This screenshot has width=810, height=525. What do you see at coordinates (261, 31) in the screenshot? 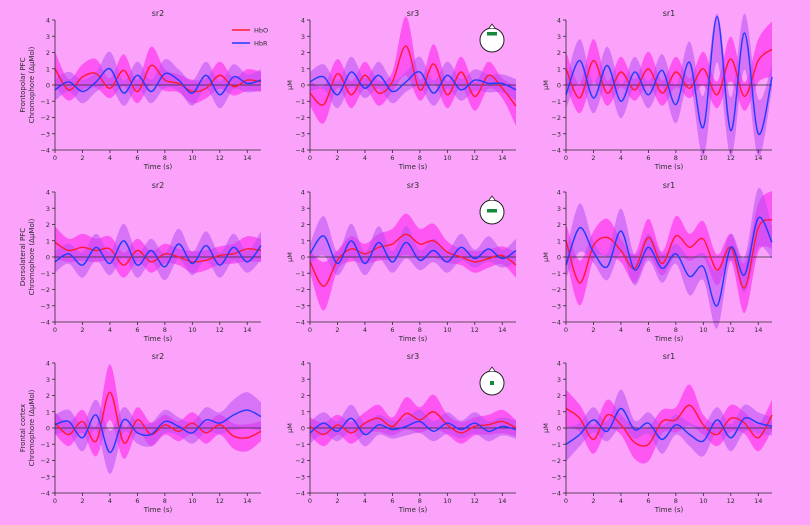
I see `legend-label-hbo: HbO` at bounding box center [261, 31].